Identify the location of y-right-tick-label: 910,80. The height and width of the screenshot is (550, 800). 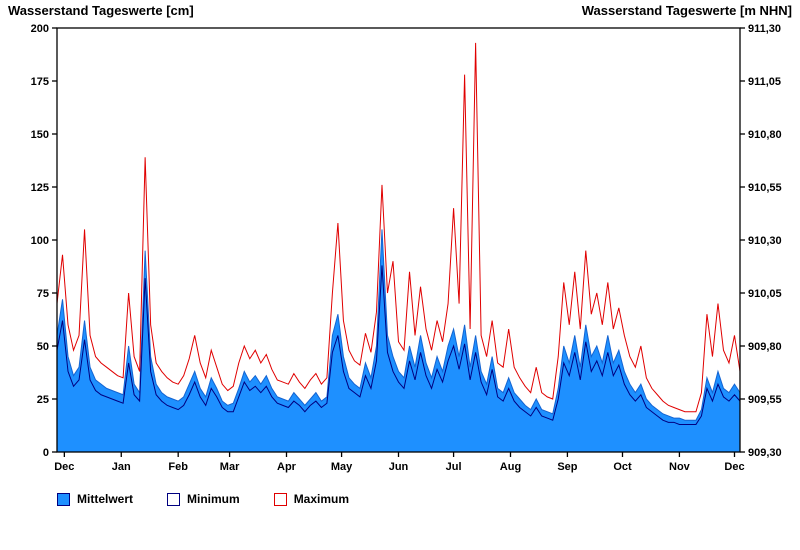
(765, 135).